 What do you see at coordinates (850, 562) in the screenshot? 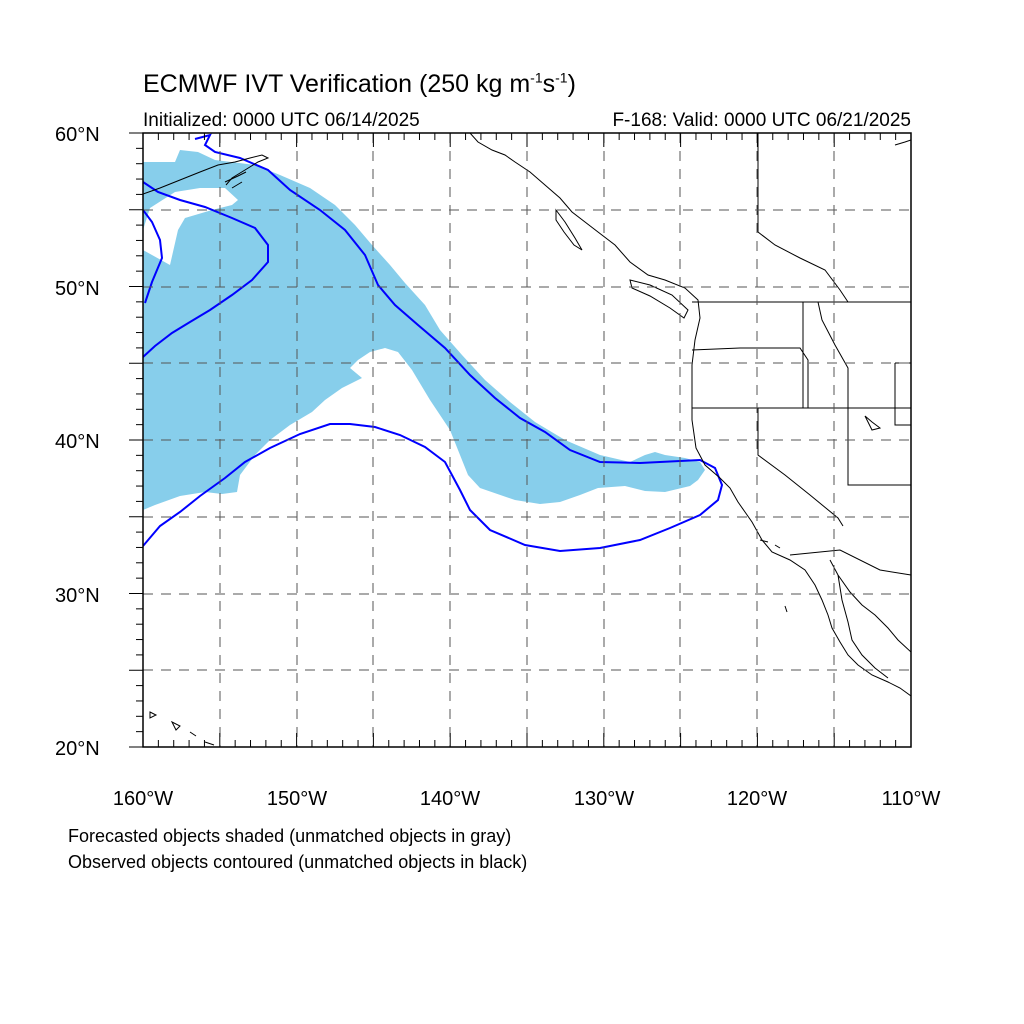
I see `border-us-mexico` at bounding box center [850, 562].